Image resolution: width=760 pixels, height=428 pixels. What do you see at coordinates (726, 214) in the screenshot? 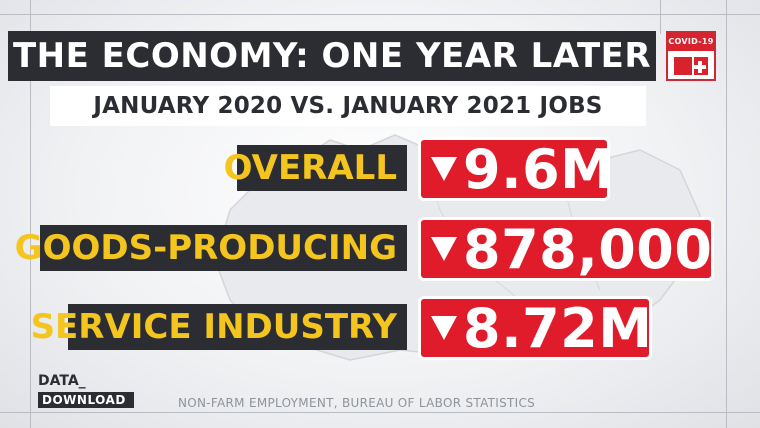
I see `frame-right-line` at bounding box center [726, 214].